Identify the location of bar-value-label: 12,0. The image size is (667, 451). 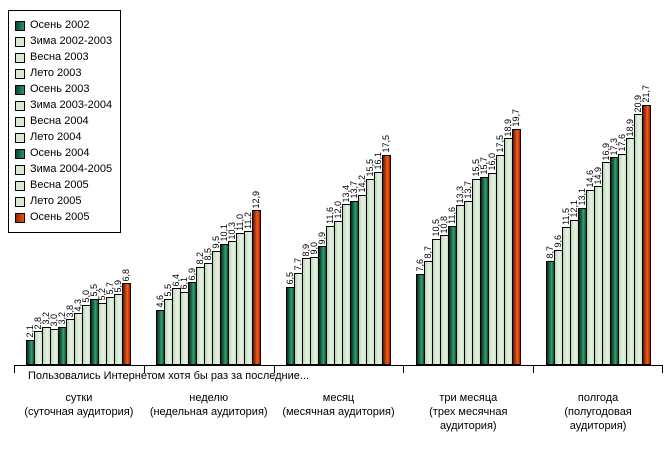
(337, 210).